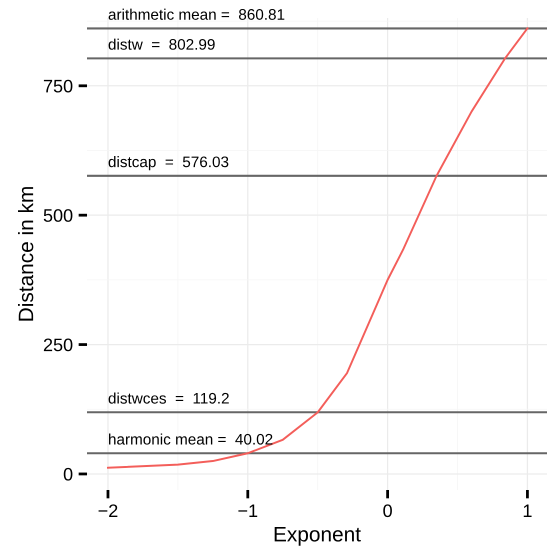 This screenshot has width=547, height=554. What do you see at coordinates (317, 536) in the screenshot?
I see `x-axis-title: Exponent` at bounding box center [317, 536].